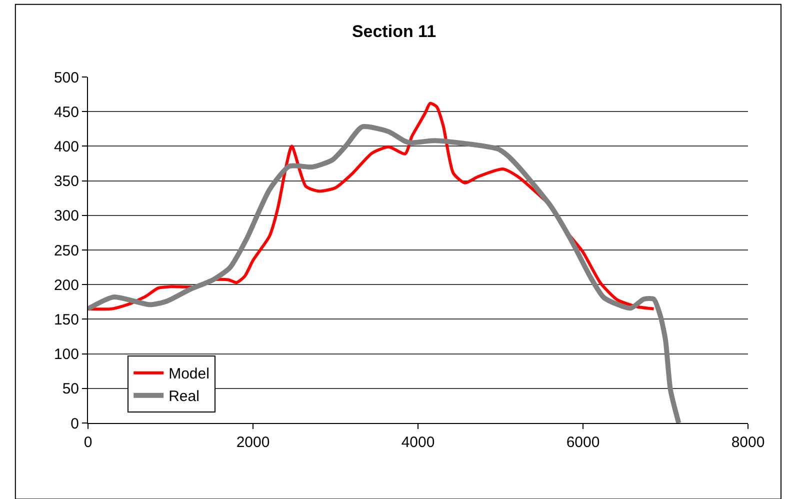 Image resolution: width=788 pixels, height=499 pixels. Describe the element at coordinates (66, 181) in the screenshot. I see `y-tick-label: 350` at that location.